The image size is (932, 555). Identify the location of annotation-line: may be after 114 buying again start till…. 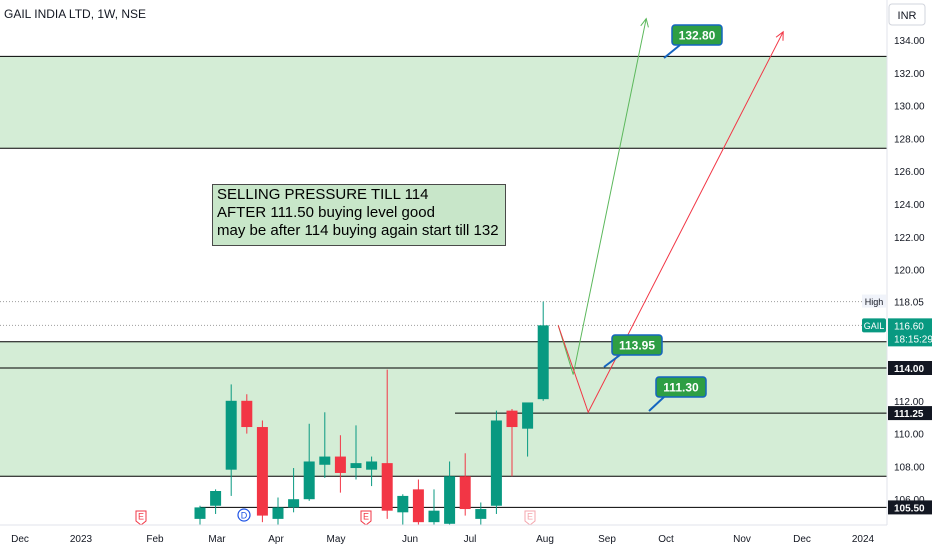
(358, 230).